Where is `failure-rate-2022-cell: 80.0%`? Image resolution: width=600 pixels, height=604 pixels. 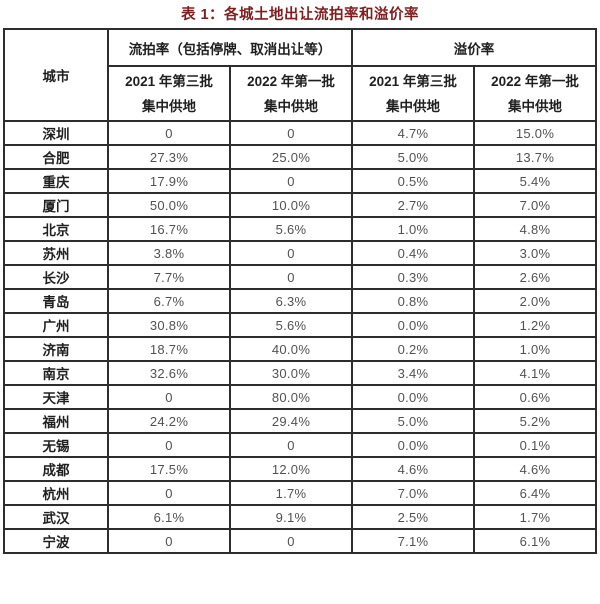
failure-rate-2022-cell: 80.0% is located at coordinates (291, 397).